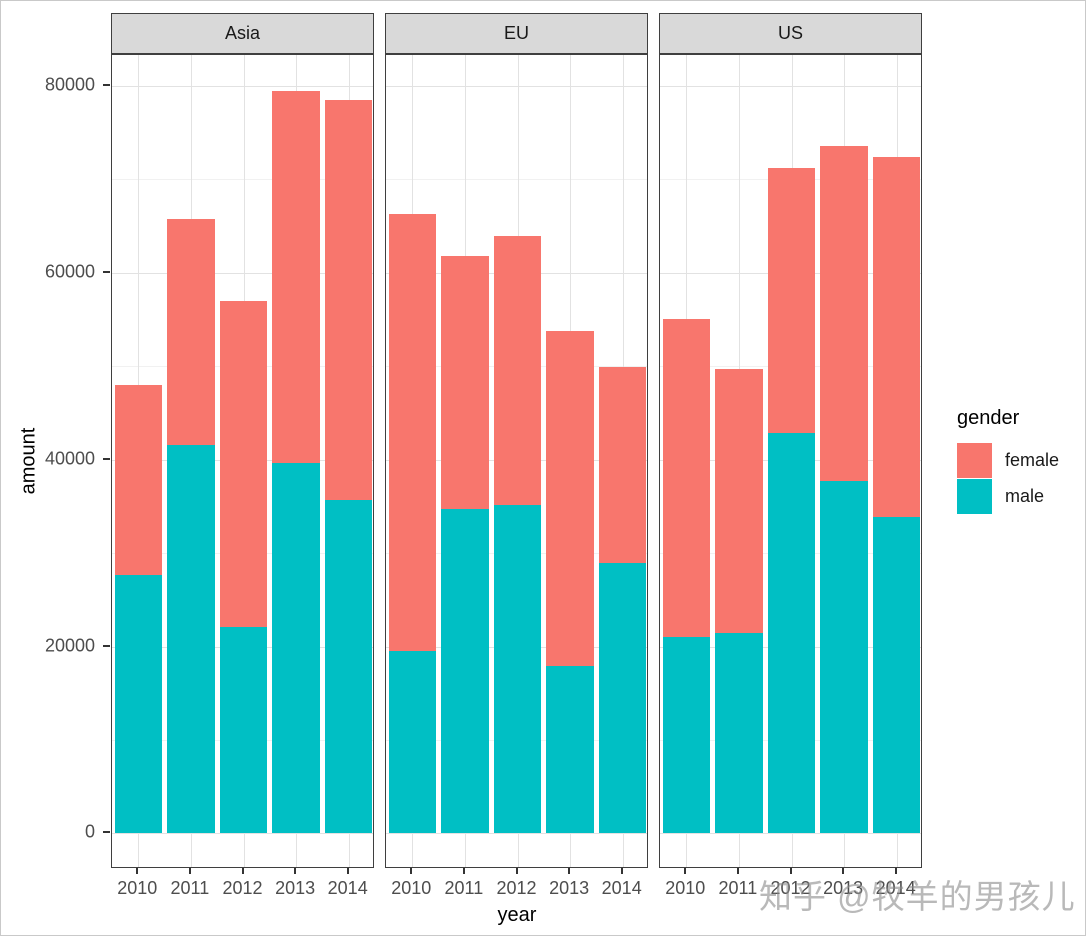 This screenshot has height=936, width=1086. What do you see at coordinates (1032, 459) in the screenshot?
I see `legend-label: female` at bounding box center [1032, 459].